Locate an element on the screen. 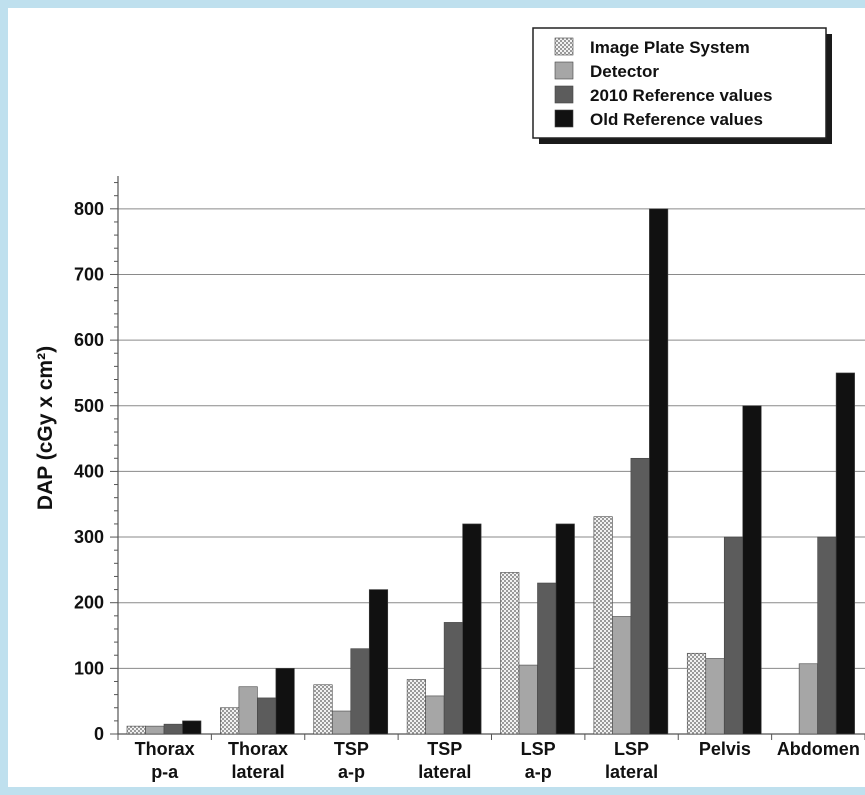 This screenshot has width=865, height=795. y-tick-label: 0 is located at coordinates (99, 734).